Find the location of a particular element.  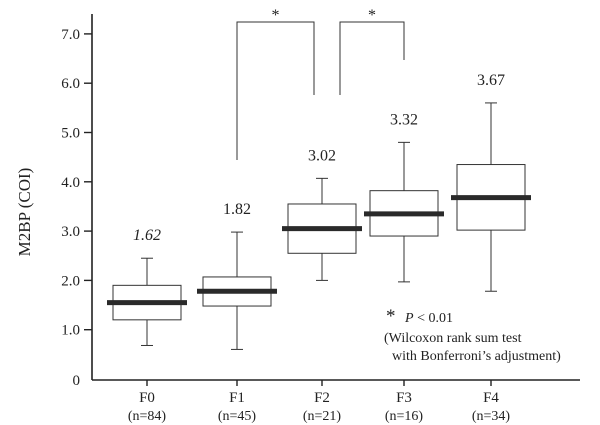

x-sample-size-label: (n=21) is located at coordinates (322, 416).